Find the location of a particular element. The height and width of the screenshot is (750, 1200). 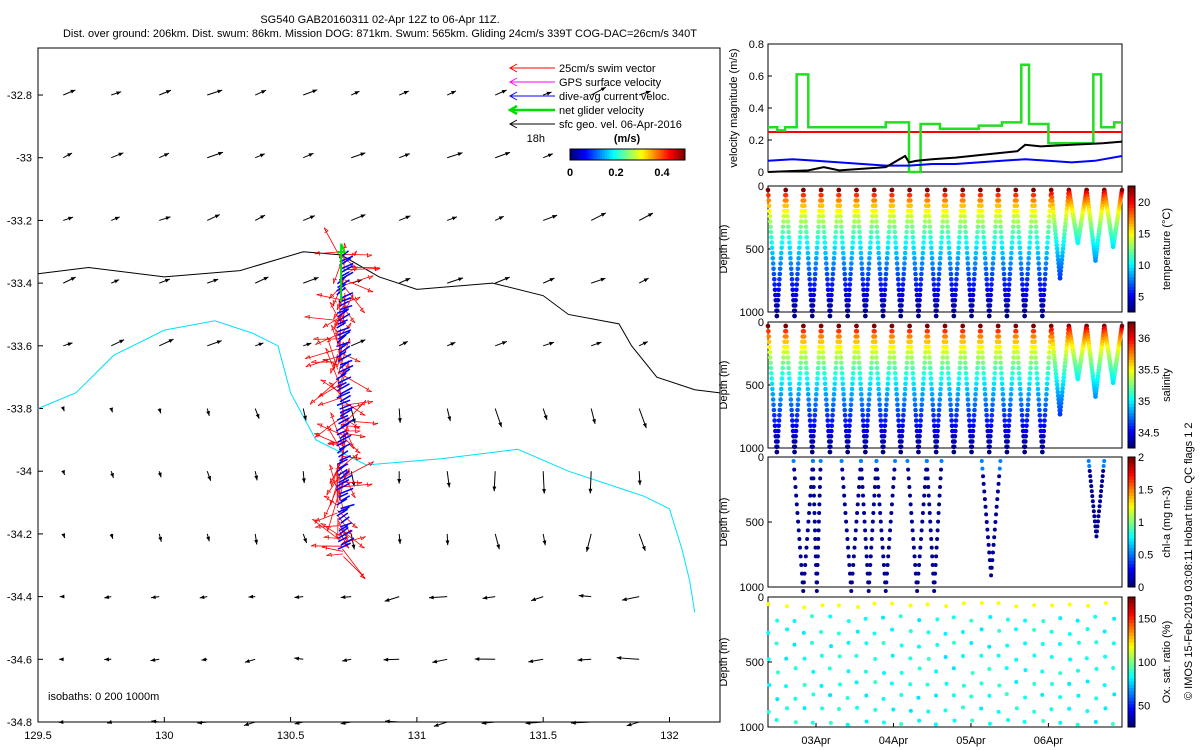

chla-section-colorbar-tick-label: 1.5 is located at coordinates (1145, 491).